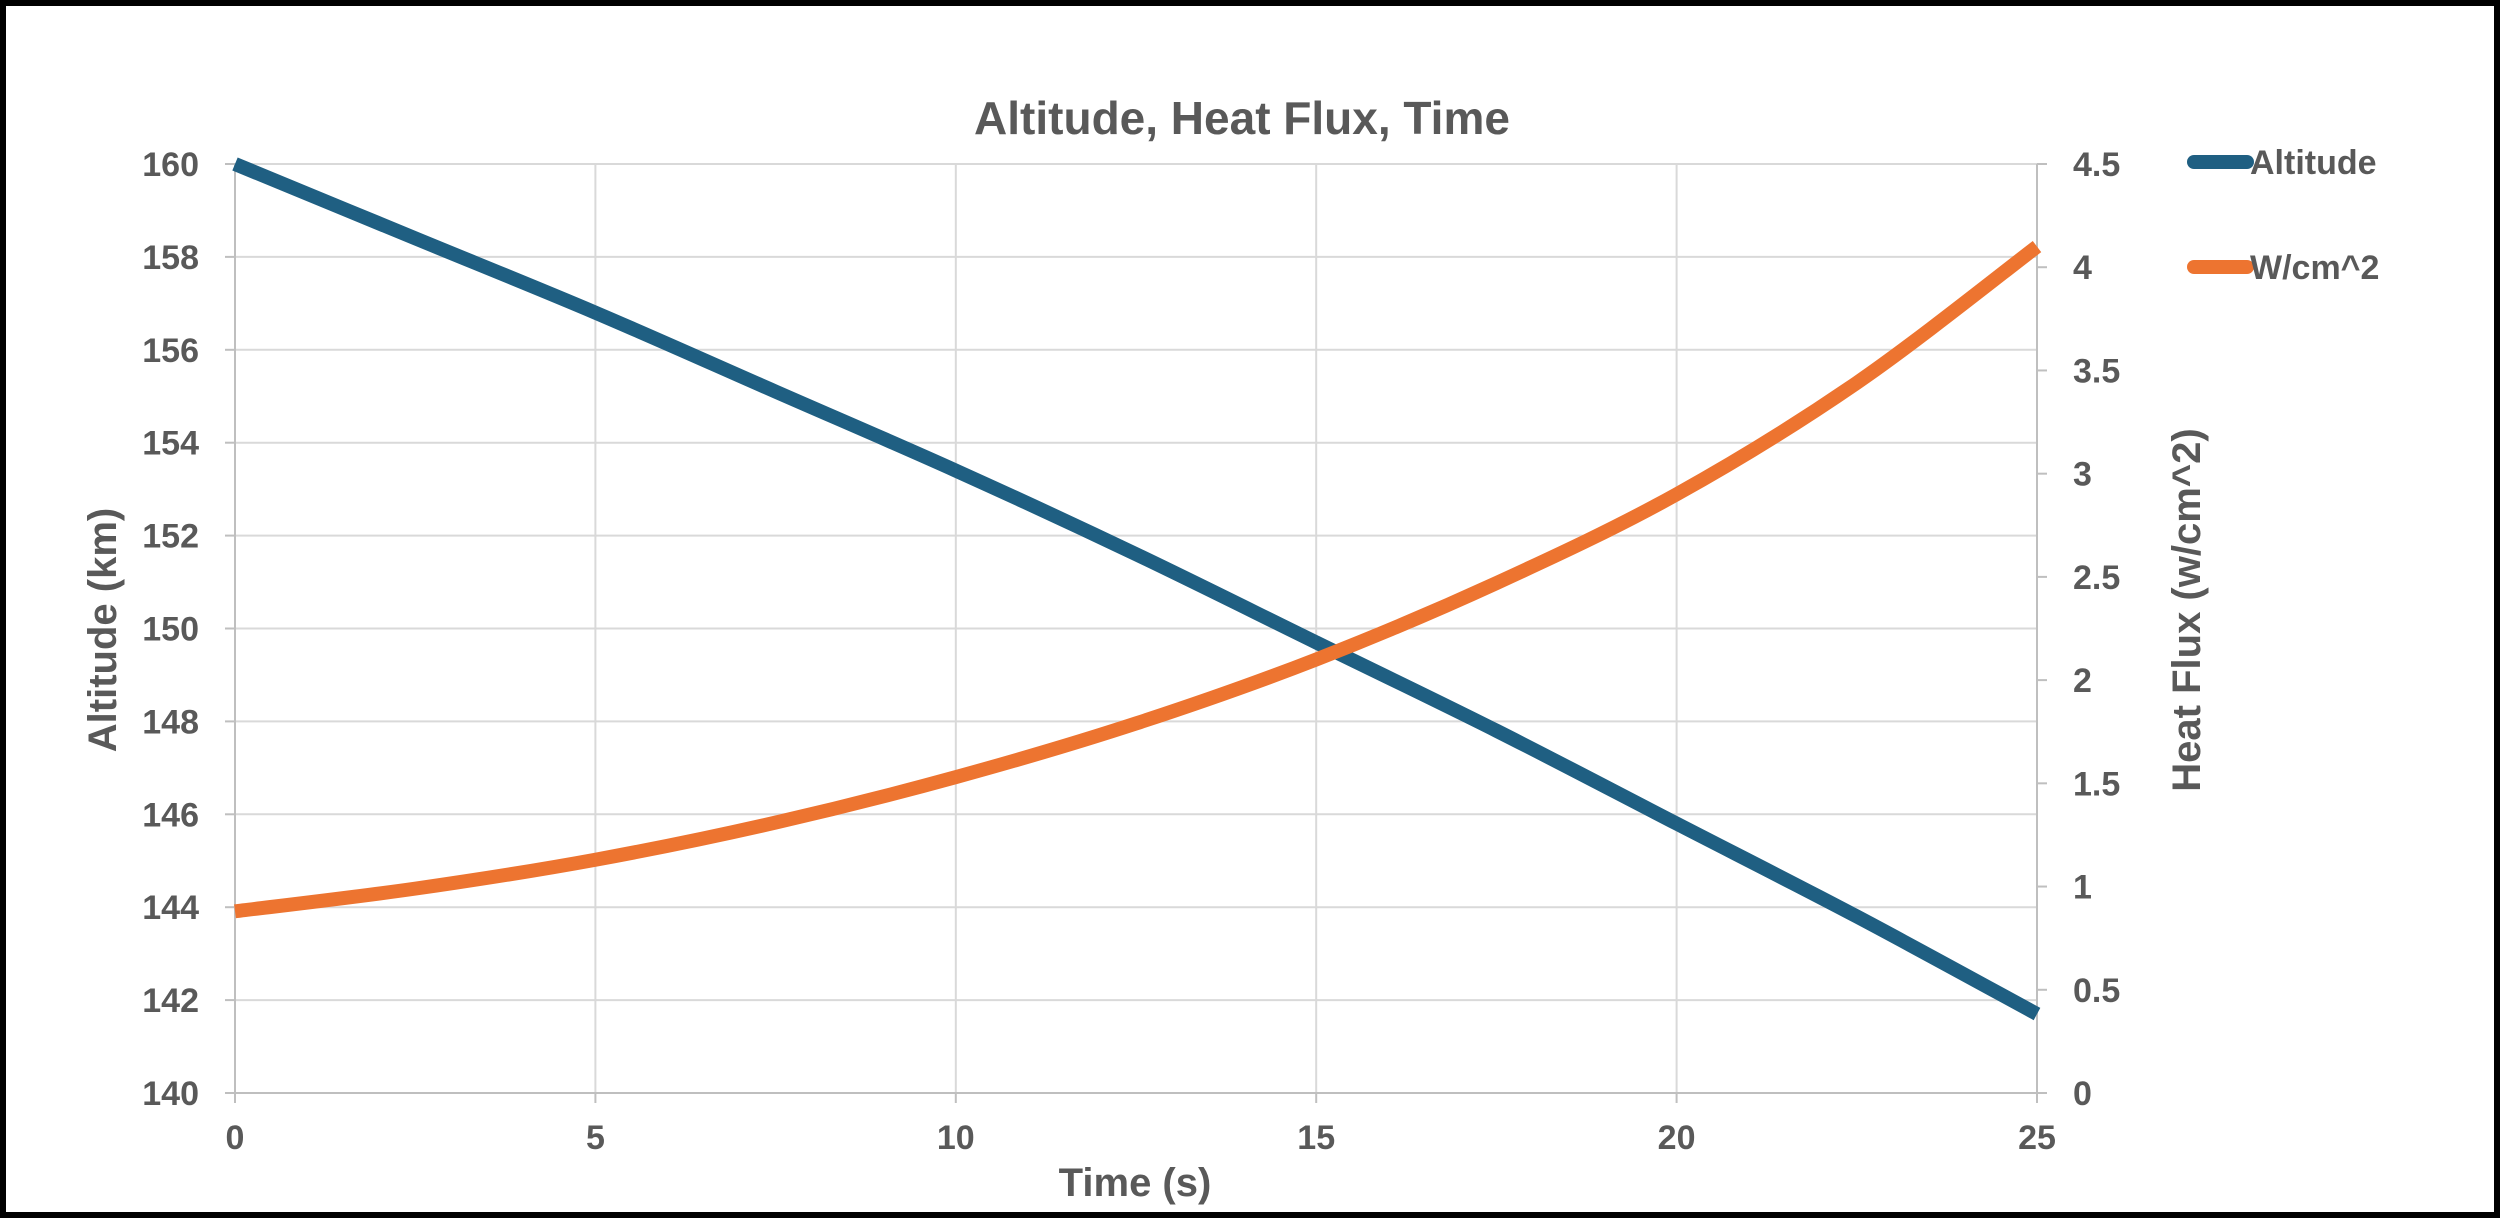  What do you see at coordinates (170, 537) in the screenshot?
I see `y-tick-label: 152` at bounding box center [170, 537].